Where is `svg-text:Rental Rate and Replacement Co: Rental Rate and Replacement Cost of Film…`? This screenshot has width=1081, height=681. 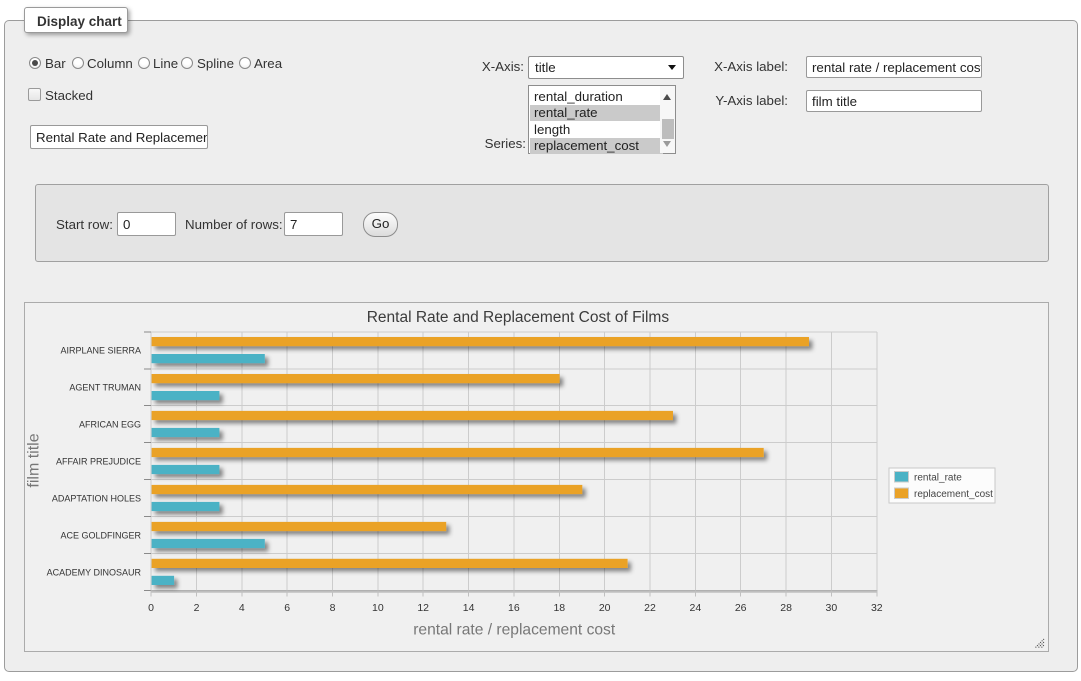 svg-text:Rental Rate and Replacement Co: Rental Rate and Replacement Cost of Film… is located at coordinates (518, 317).